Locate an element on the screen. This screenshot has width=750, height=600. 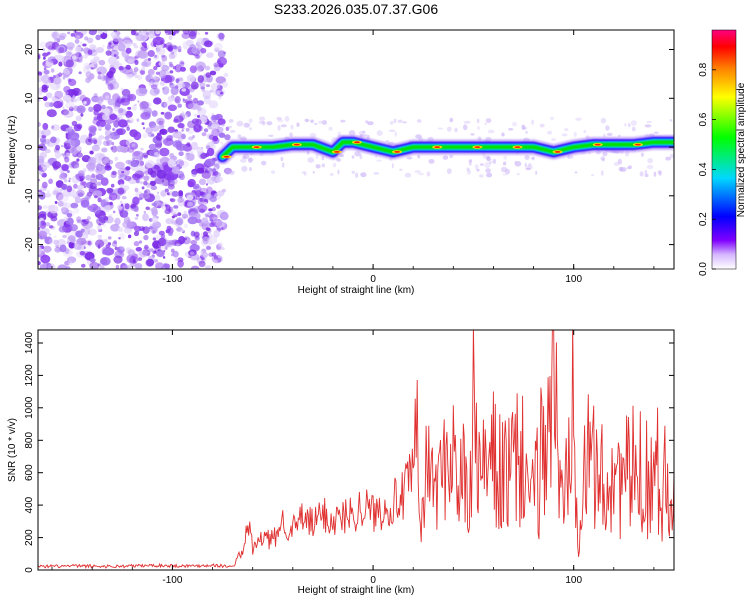
colorbar-label: Normalized spectral amplitude is located at coordinates (741, 149).